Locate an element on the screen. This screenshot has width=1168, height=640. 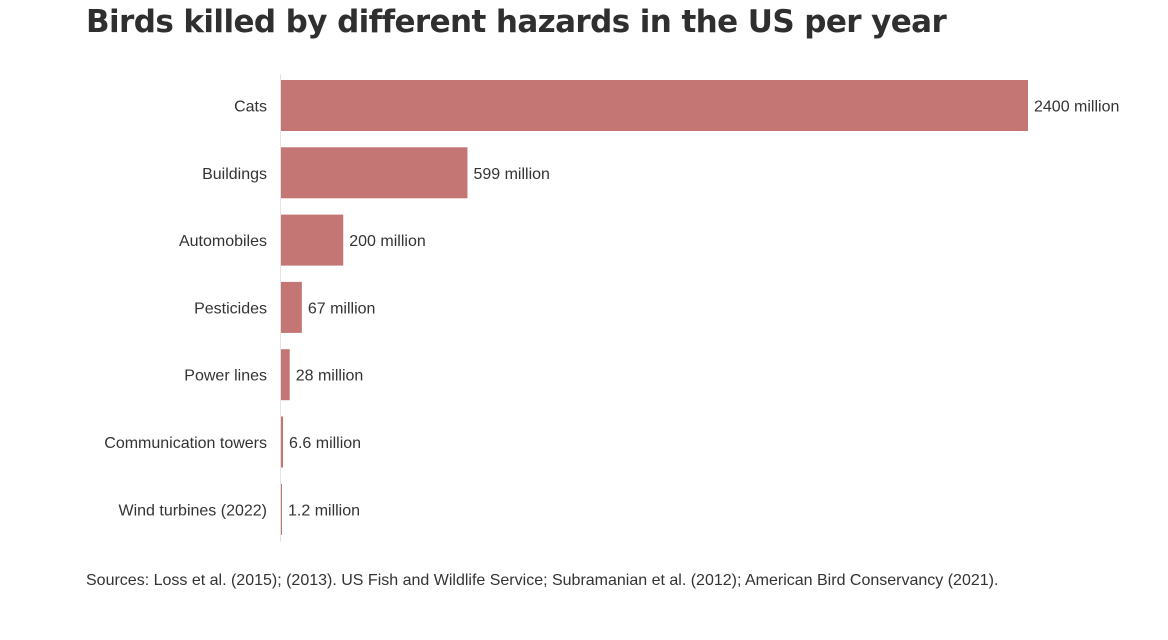
category-label: Communication towers is located at coordinates (185, 443).